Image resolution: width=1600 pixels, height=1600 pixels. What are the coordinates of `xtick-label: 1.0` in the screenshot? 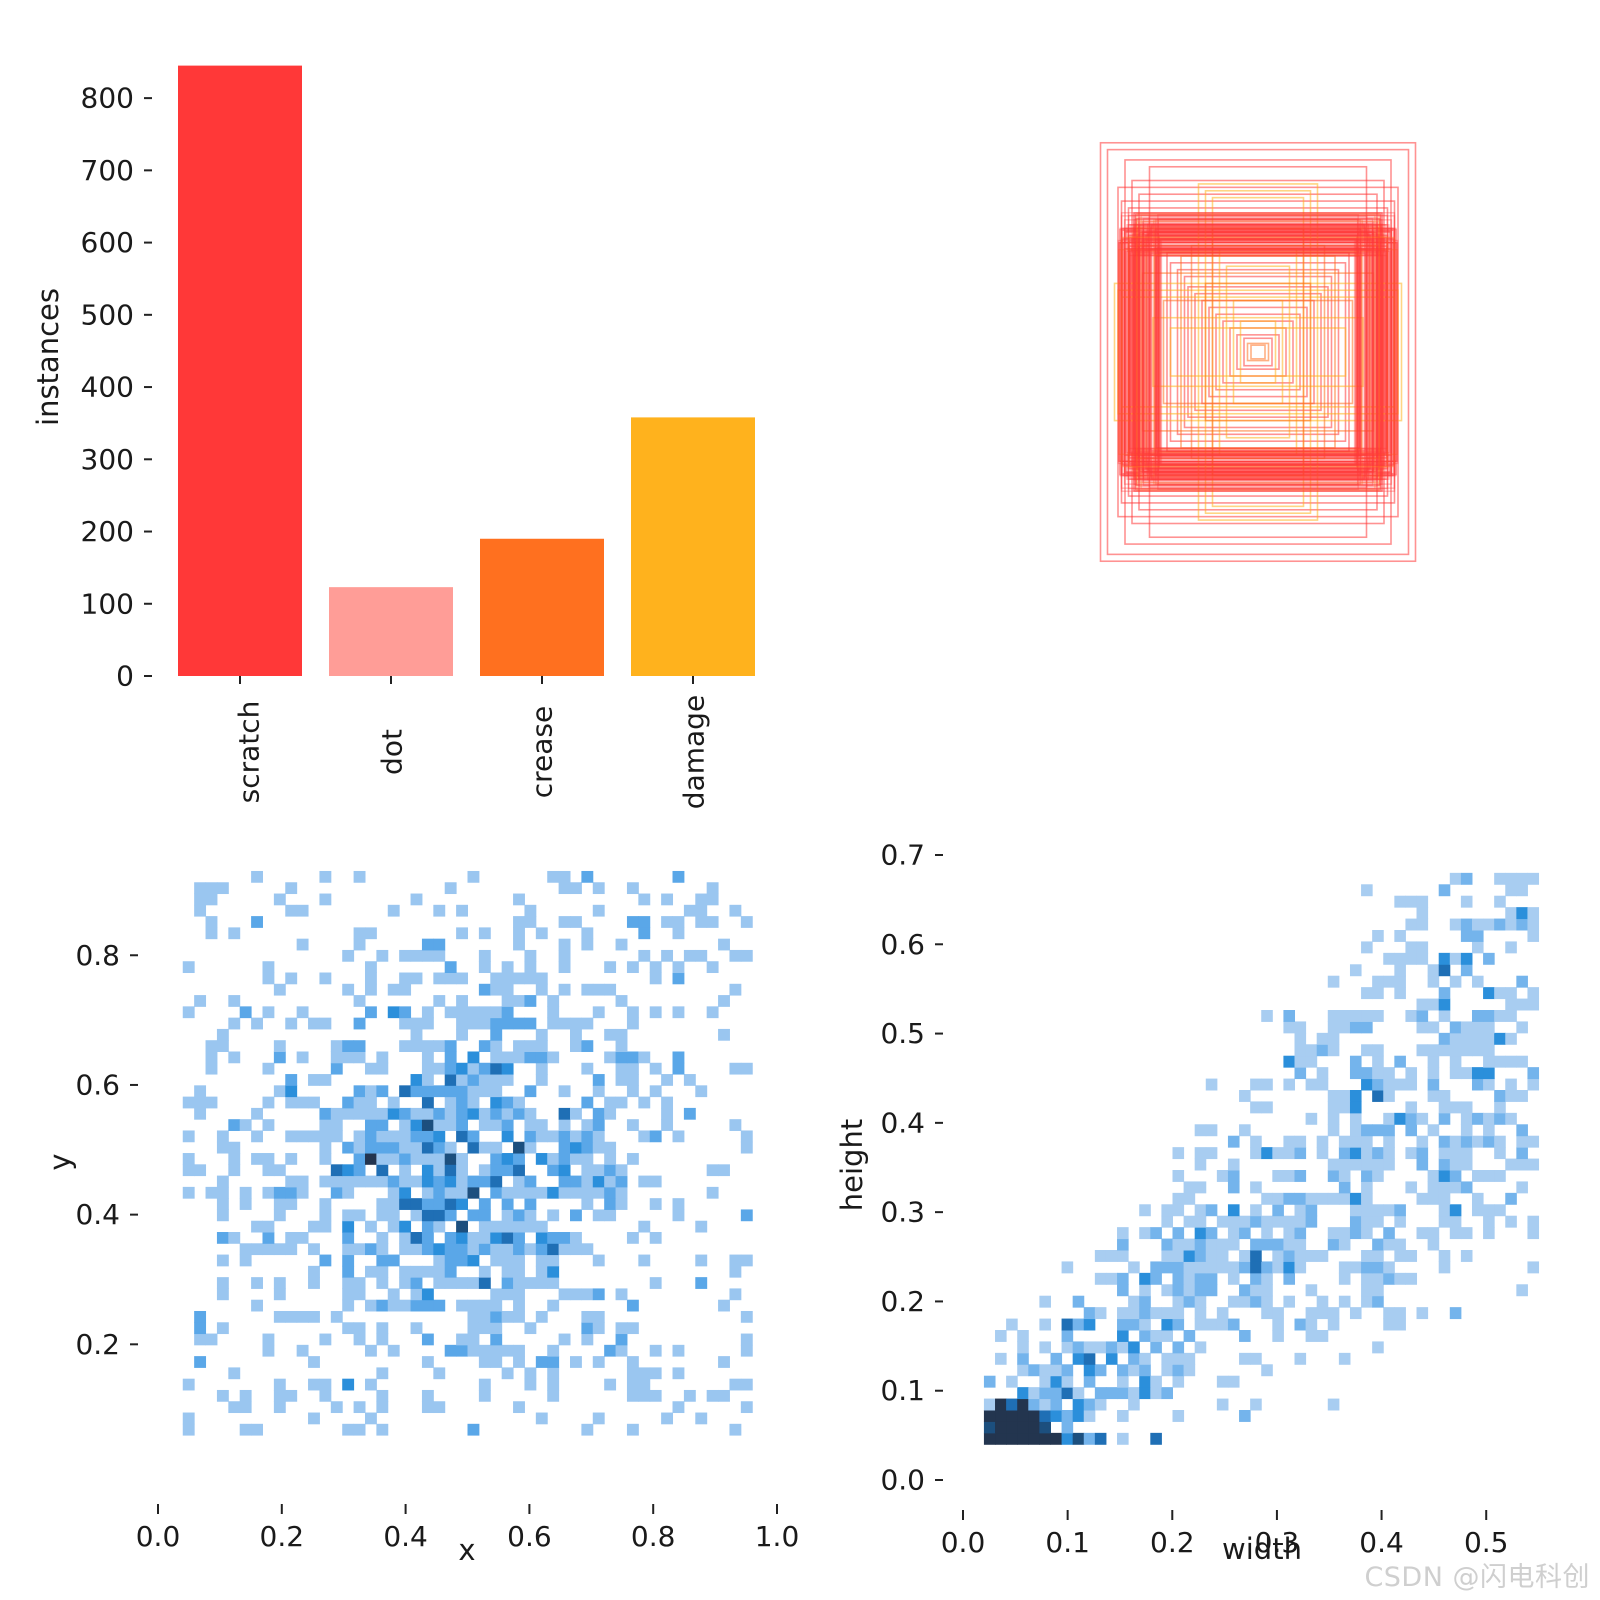 It's located at (777, 1536).